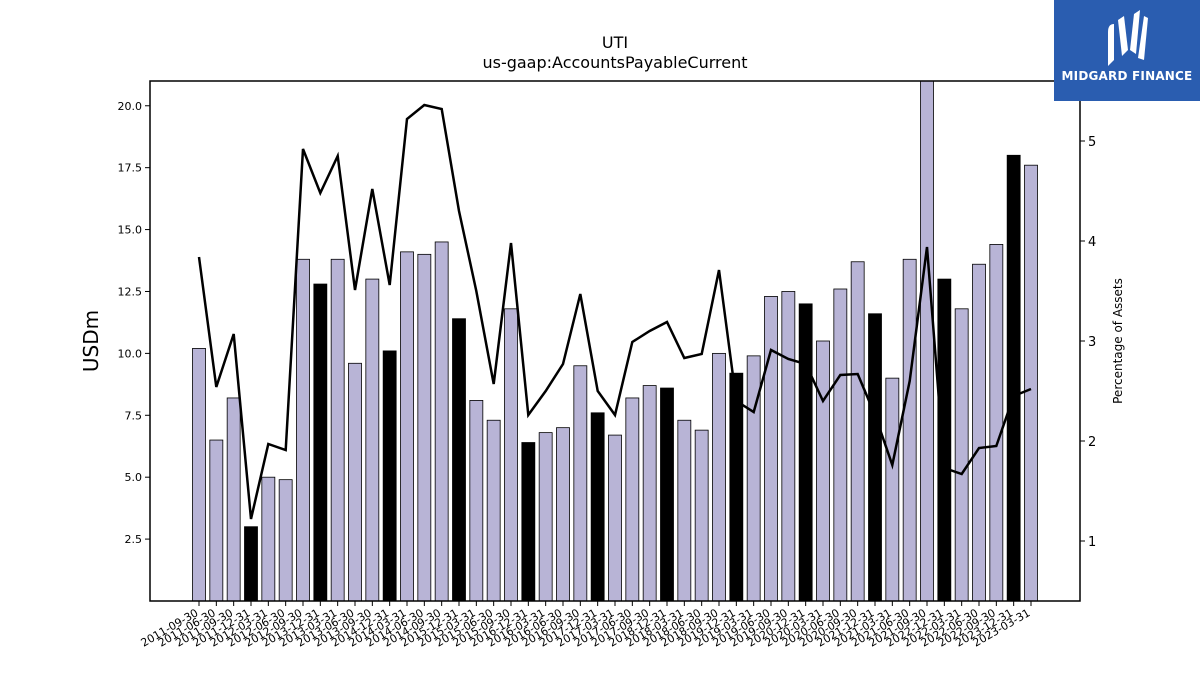 This screenshot has height=675, width=1200. What do you see at coordinates (1127, 76) in the screenshot?
I see `logo-text: MIDGARD FINANCE` at bounding box center [1127, 76].